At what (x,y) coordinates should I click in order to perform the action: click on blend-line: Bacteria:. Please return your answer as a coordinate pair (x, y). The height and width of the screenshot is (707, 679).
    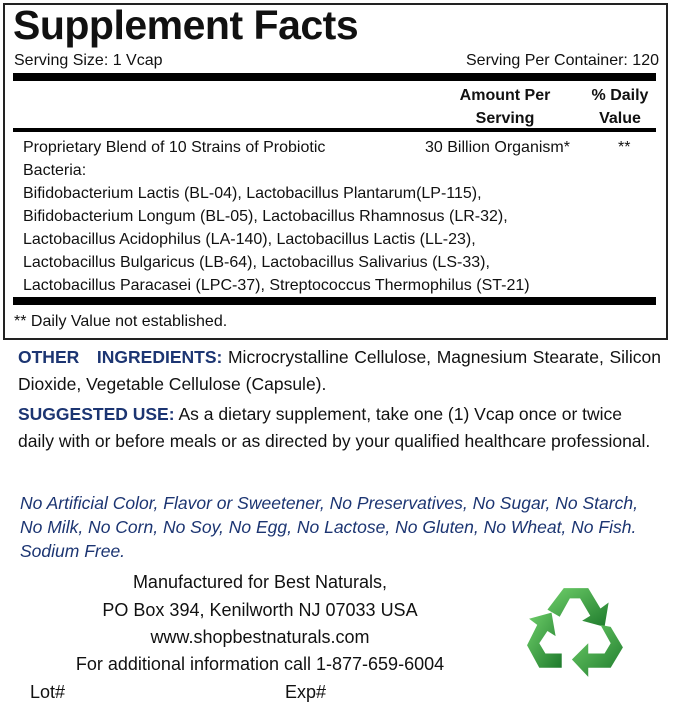
    Looking at the image, I should click on (55, 170).